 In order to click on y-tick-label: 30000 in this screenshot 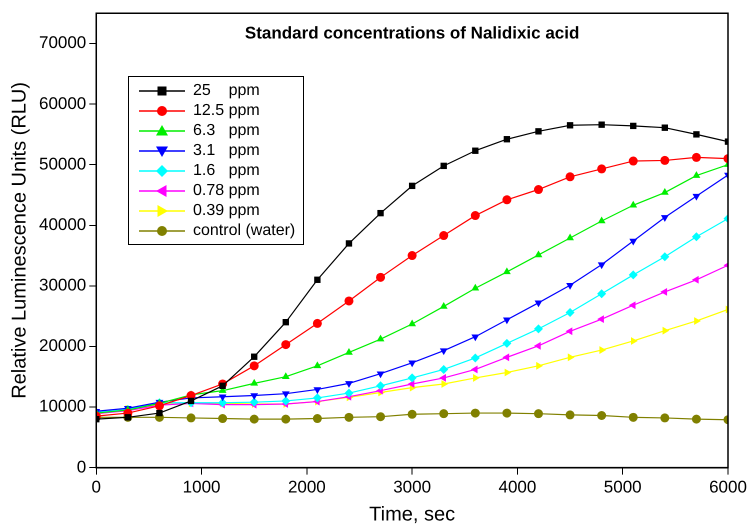, I will do `click(62, 285)`.